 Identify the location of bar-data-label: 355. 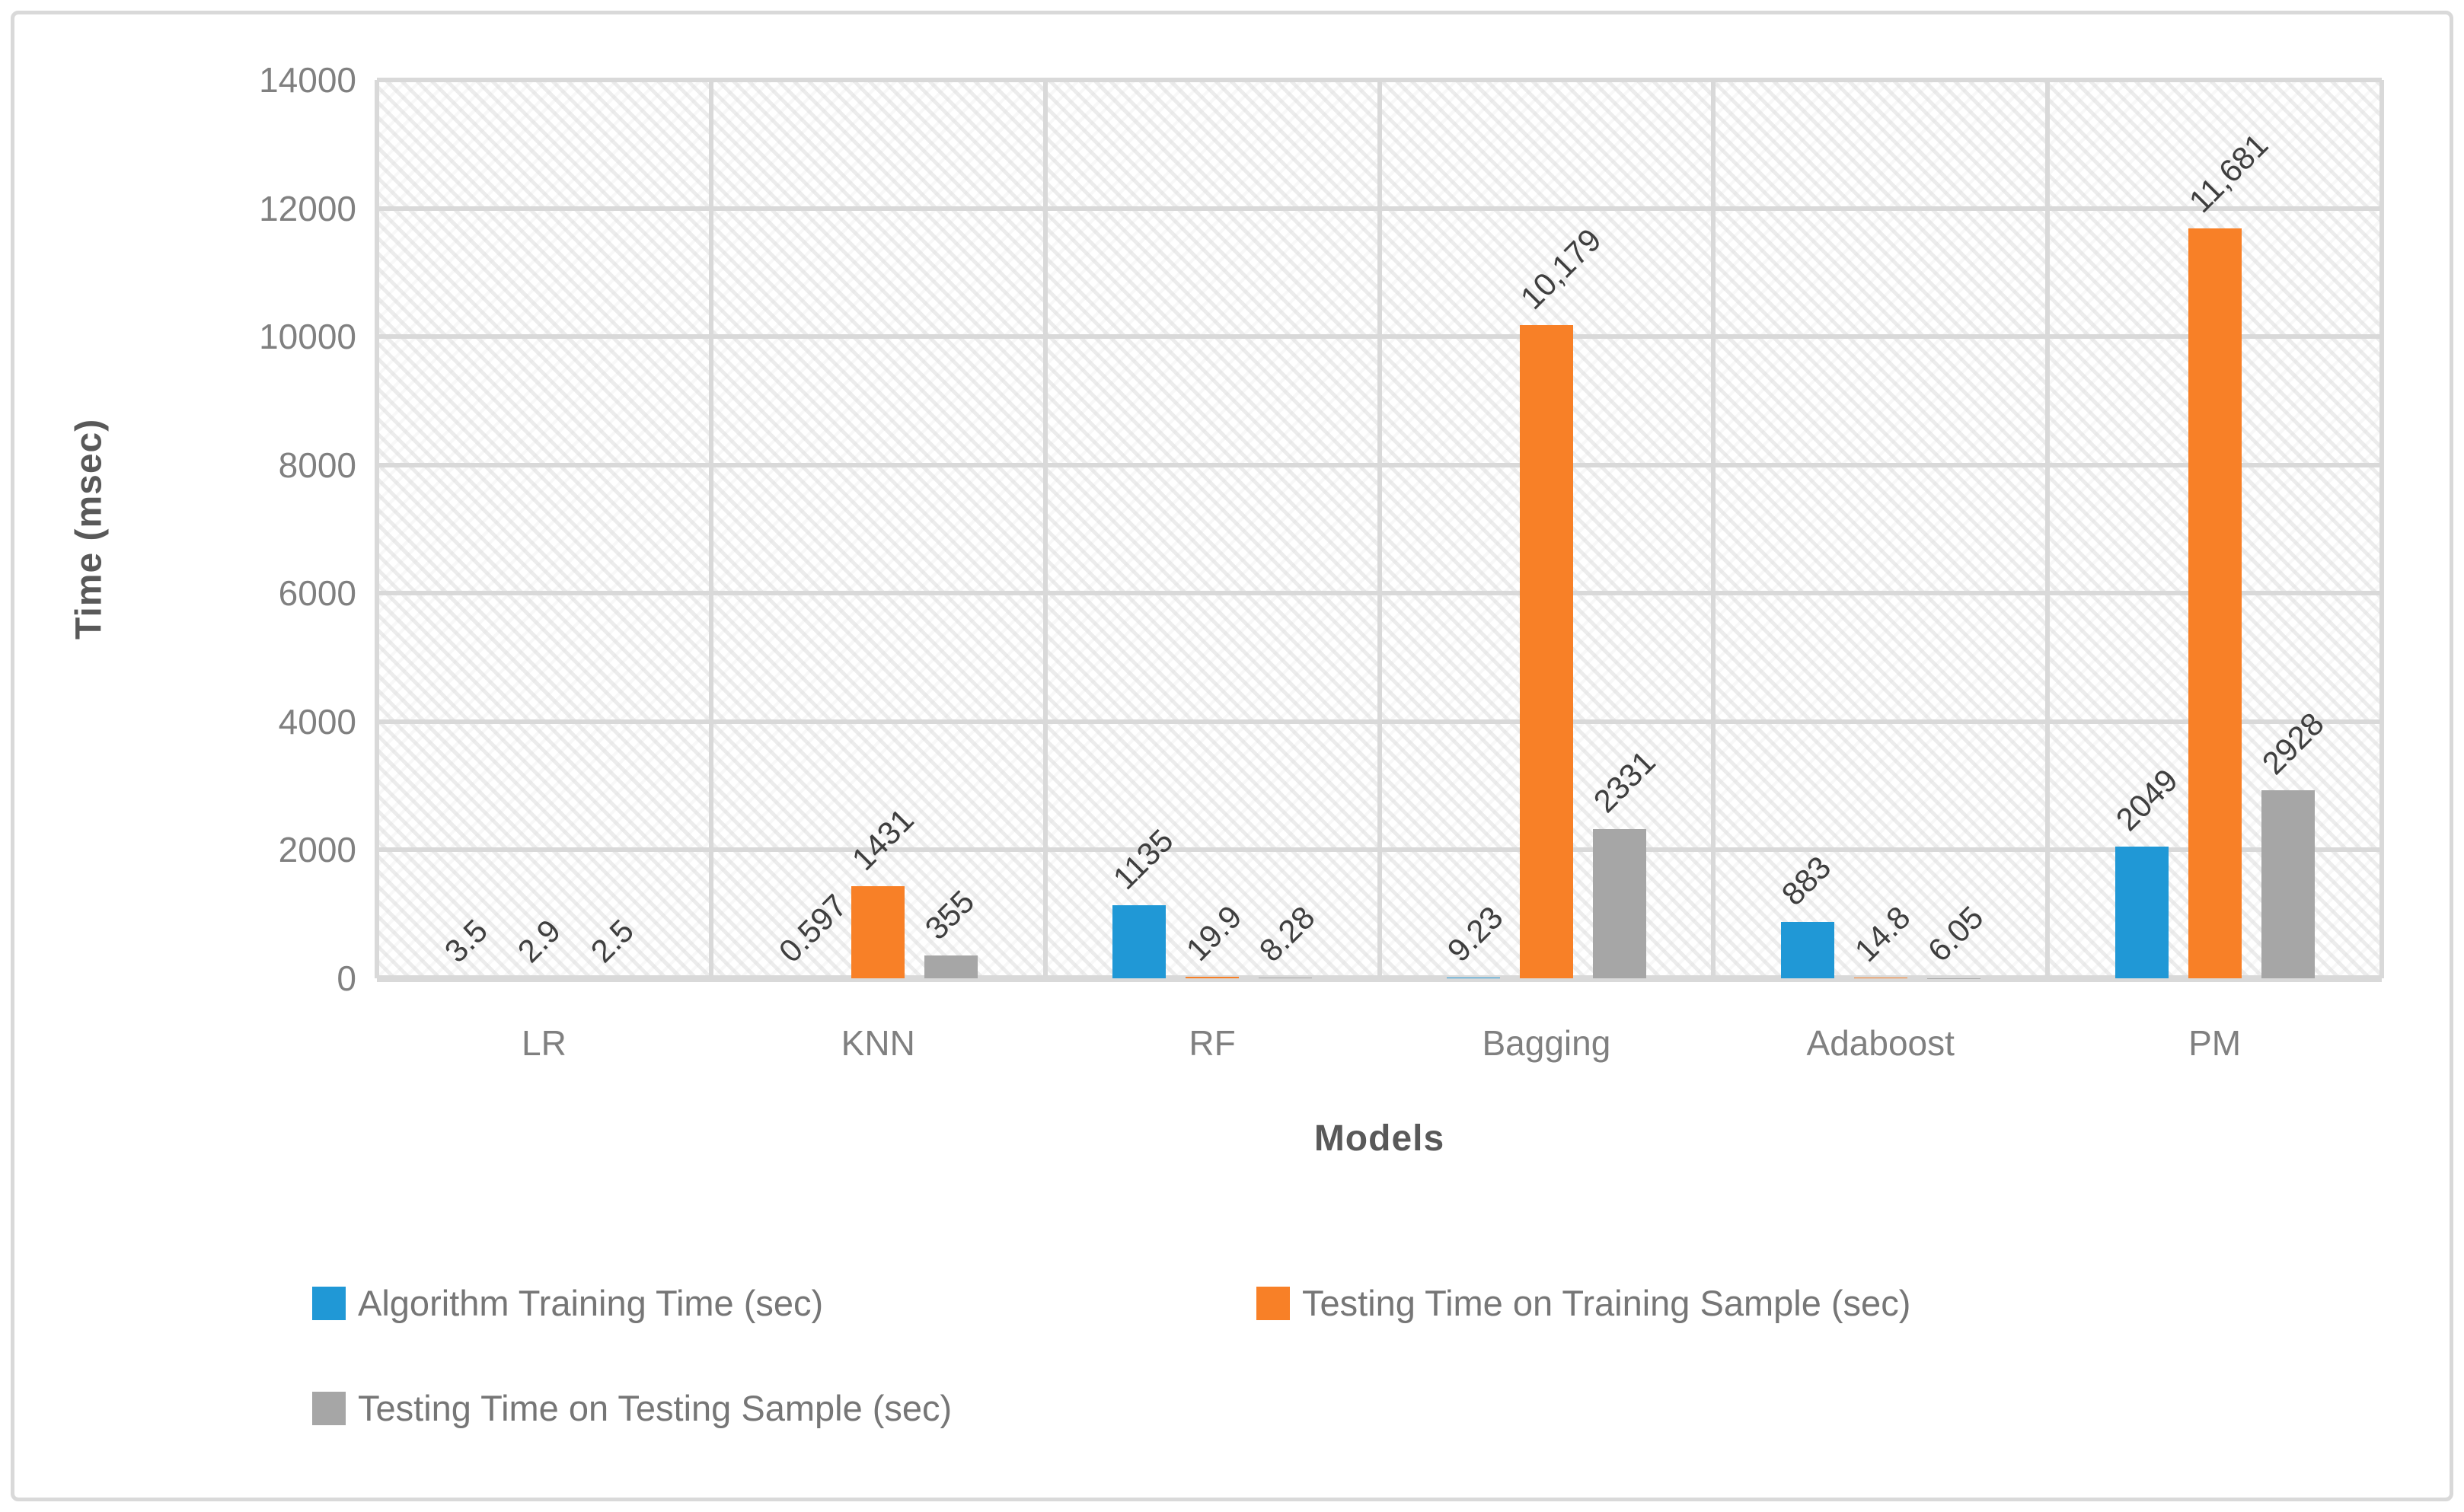
(949, 914).